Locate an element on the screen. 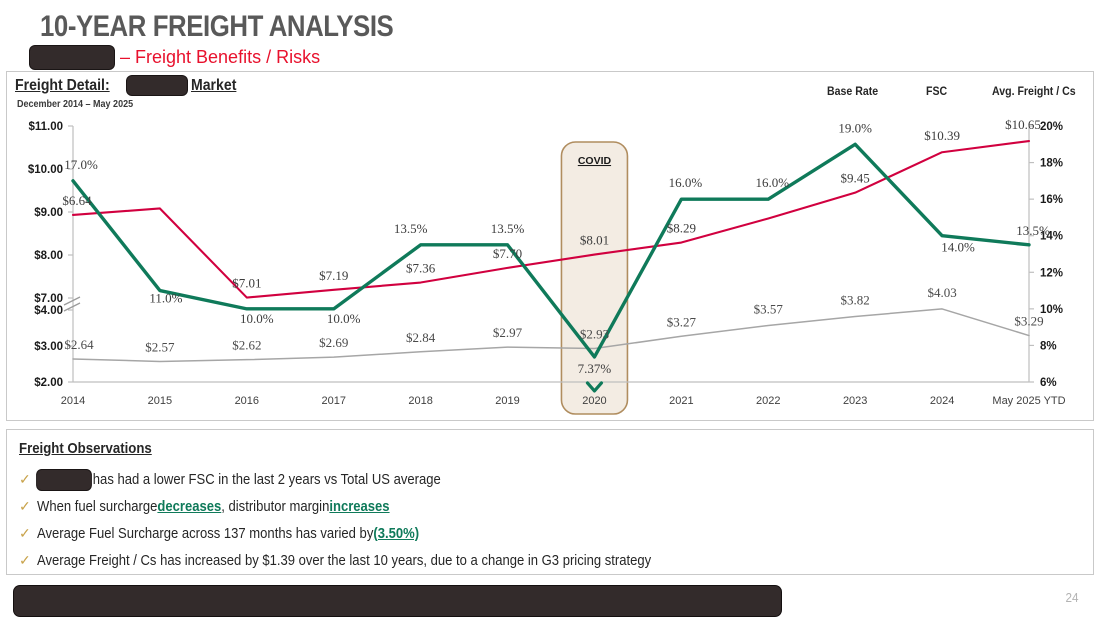 This screenshot has height=622, width=1100. data-label: $2.97 is located at coordinates (508, 332).